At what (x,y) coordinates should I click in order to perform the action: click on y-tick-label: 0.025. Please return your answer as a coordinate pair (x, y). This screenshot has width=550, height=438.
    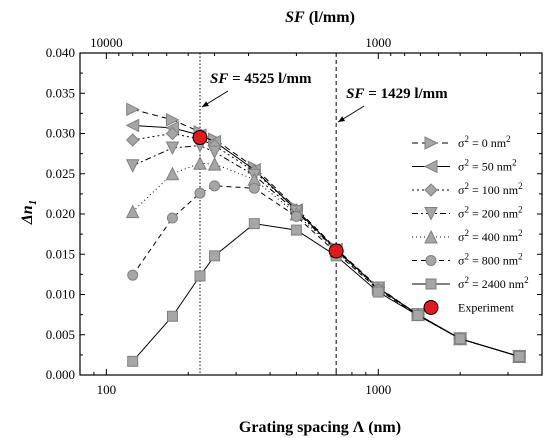
    Looking at the image, I should click on (60, 173).